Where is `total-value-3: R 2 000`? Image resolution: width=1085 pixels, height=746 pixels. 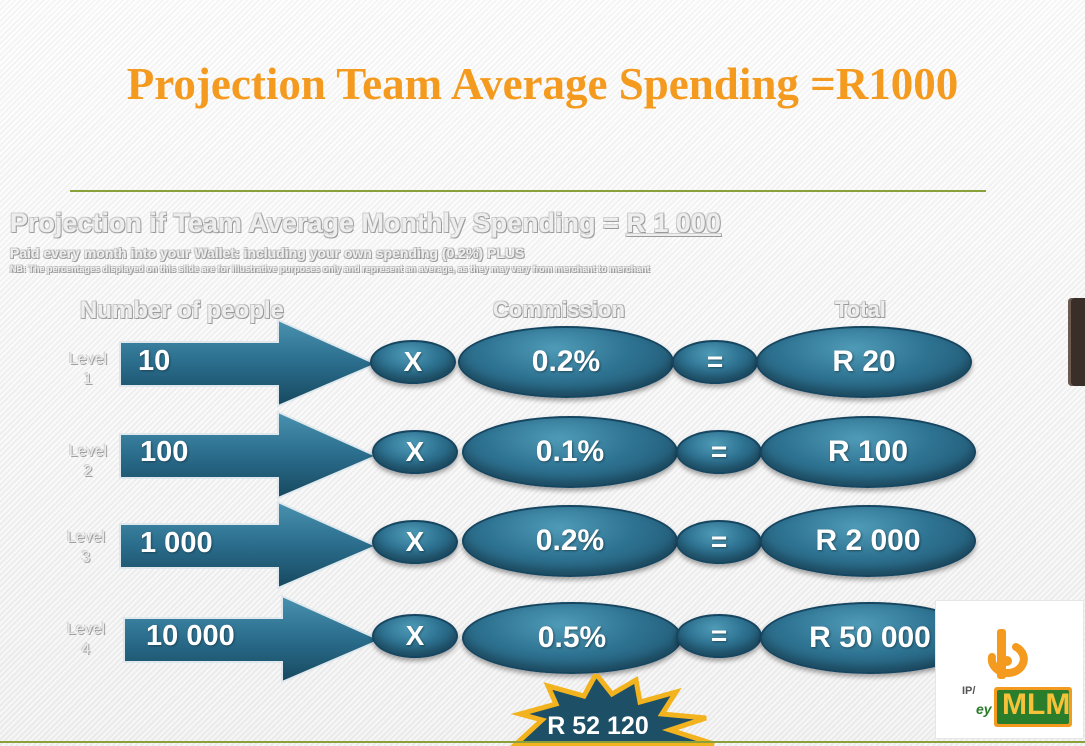 total-value-3: R 2 000 is located at coordinates (868, 541).